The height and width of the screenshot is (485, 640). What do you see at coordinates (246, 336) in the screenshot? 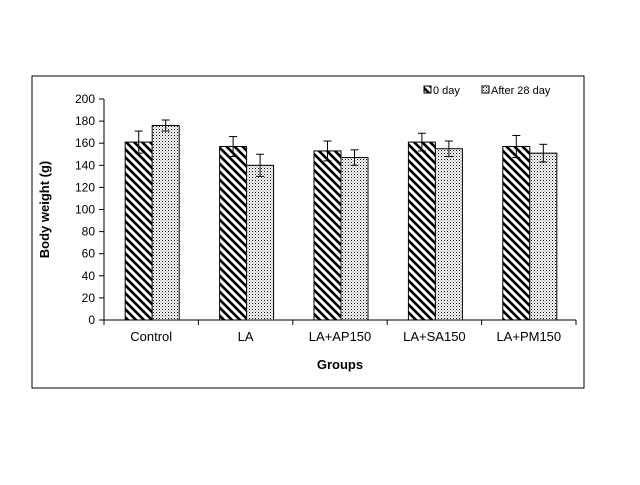
I see `x-tick-label: LA` at bounding box center [246, 336].